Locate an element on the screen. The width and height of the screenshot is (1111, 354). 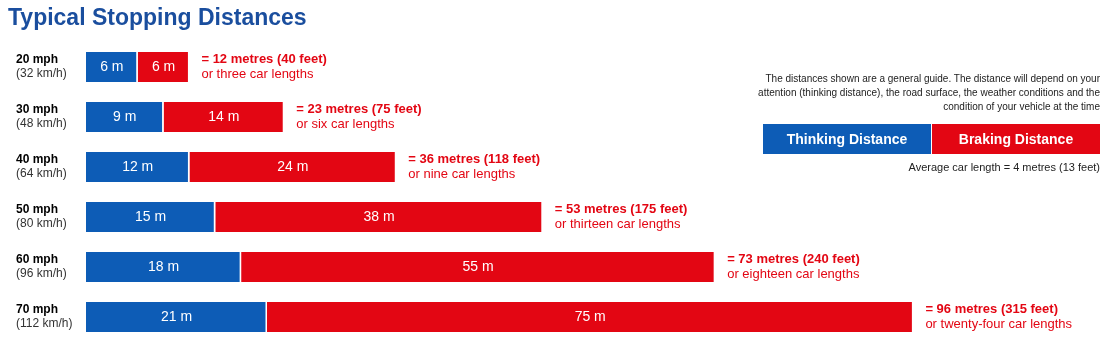
total-label: = 36 metres (118 feet) or nine car lengths is located at coordinates (474, 166).